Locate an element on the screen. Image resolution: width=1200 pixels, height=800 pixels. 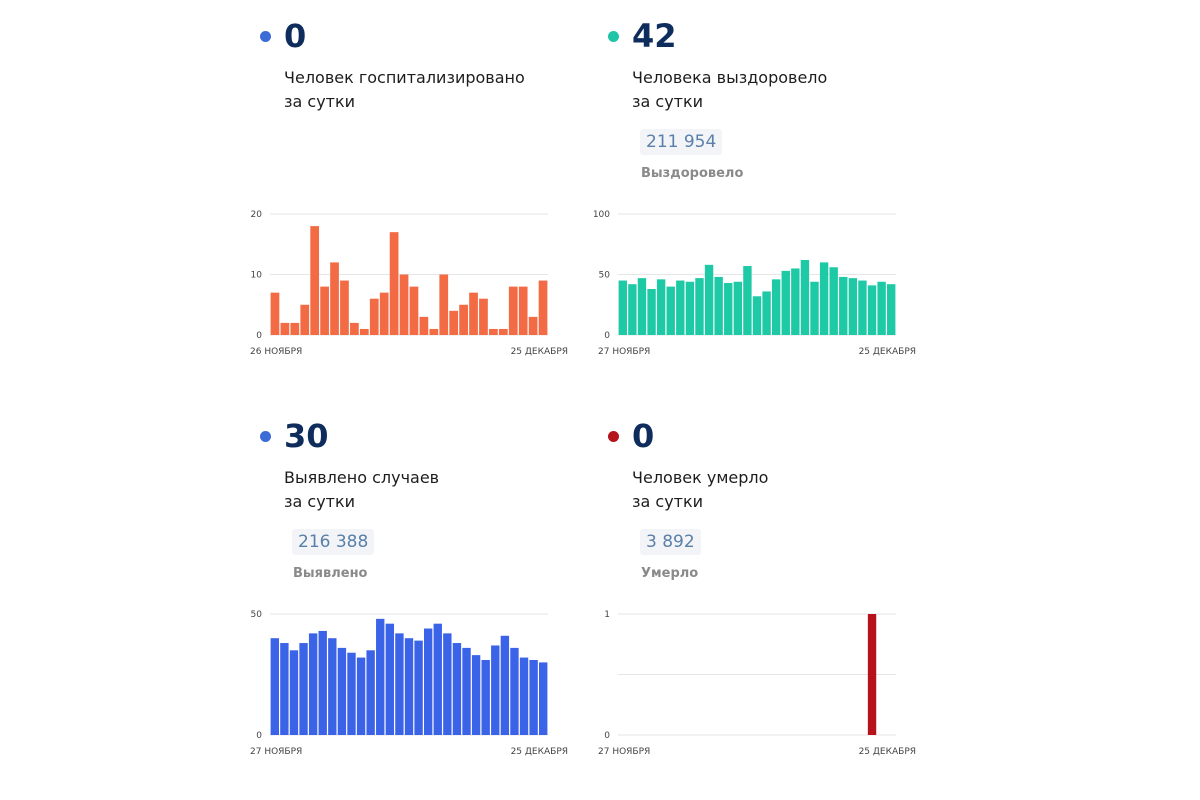
cases-label: Выявлено случаев за сутки is located at coordinates (361, 490).